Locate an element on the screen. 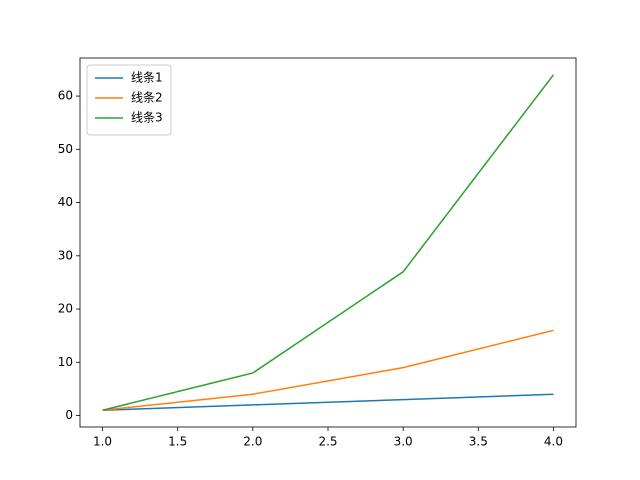 The width and height of the screenshot is (640, 480). x-tick-label: 2.5 is located at coordinates (327, 442).